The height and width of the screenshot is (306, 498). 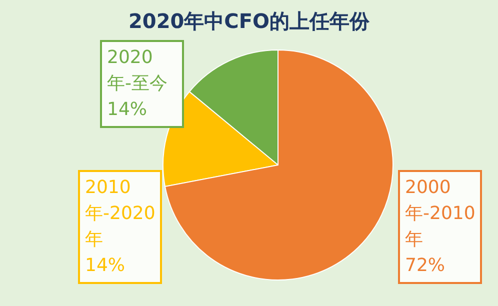 I want to click on slice-label: 2010年-2020年, so click(x=120, y=214).